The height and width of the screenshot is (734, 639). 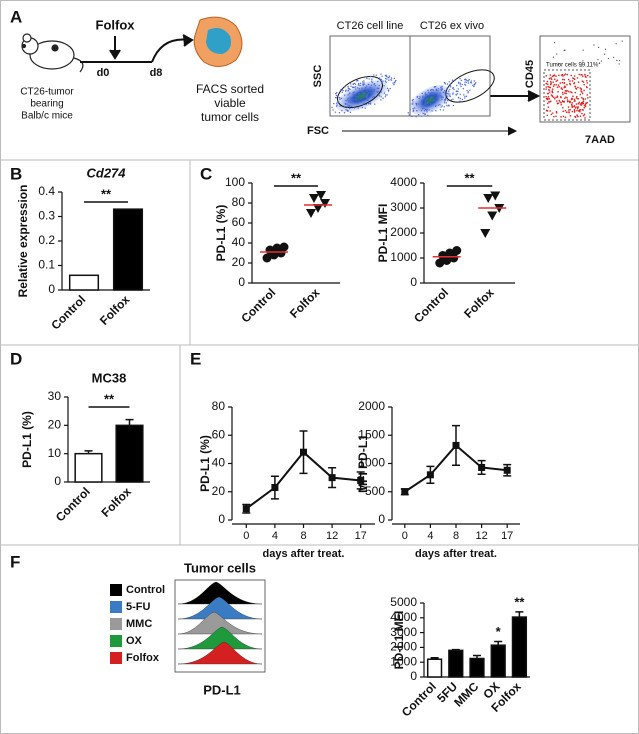 What do you see at coordinates (115, 310) in the screenshot?
I see `x-tick-label: Folfox` at bounding box center [115, 310].